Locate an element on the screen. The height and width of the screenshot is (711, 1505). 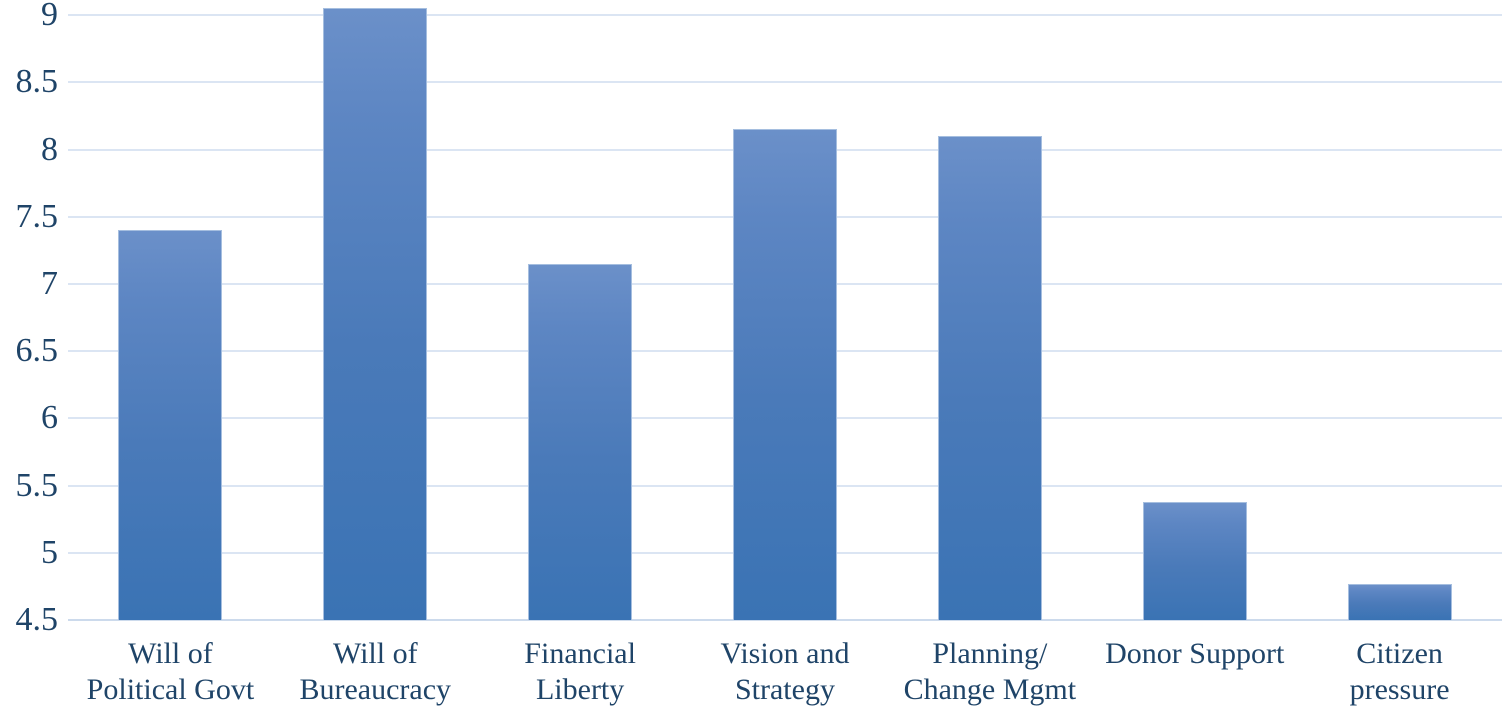
x-tick-label: Will of Political Govt is located at coordinates (170, 671).